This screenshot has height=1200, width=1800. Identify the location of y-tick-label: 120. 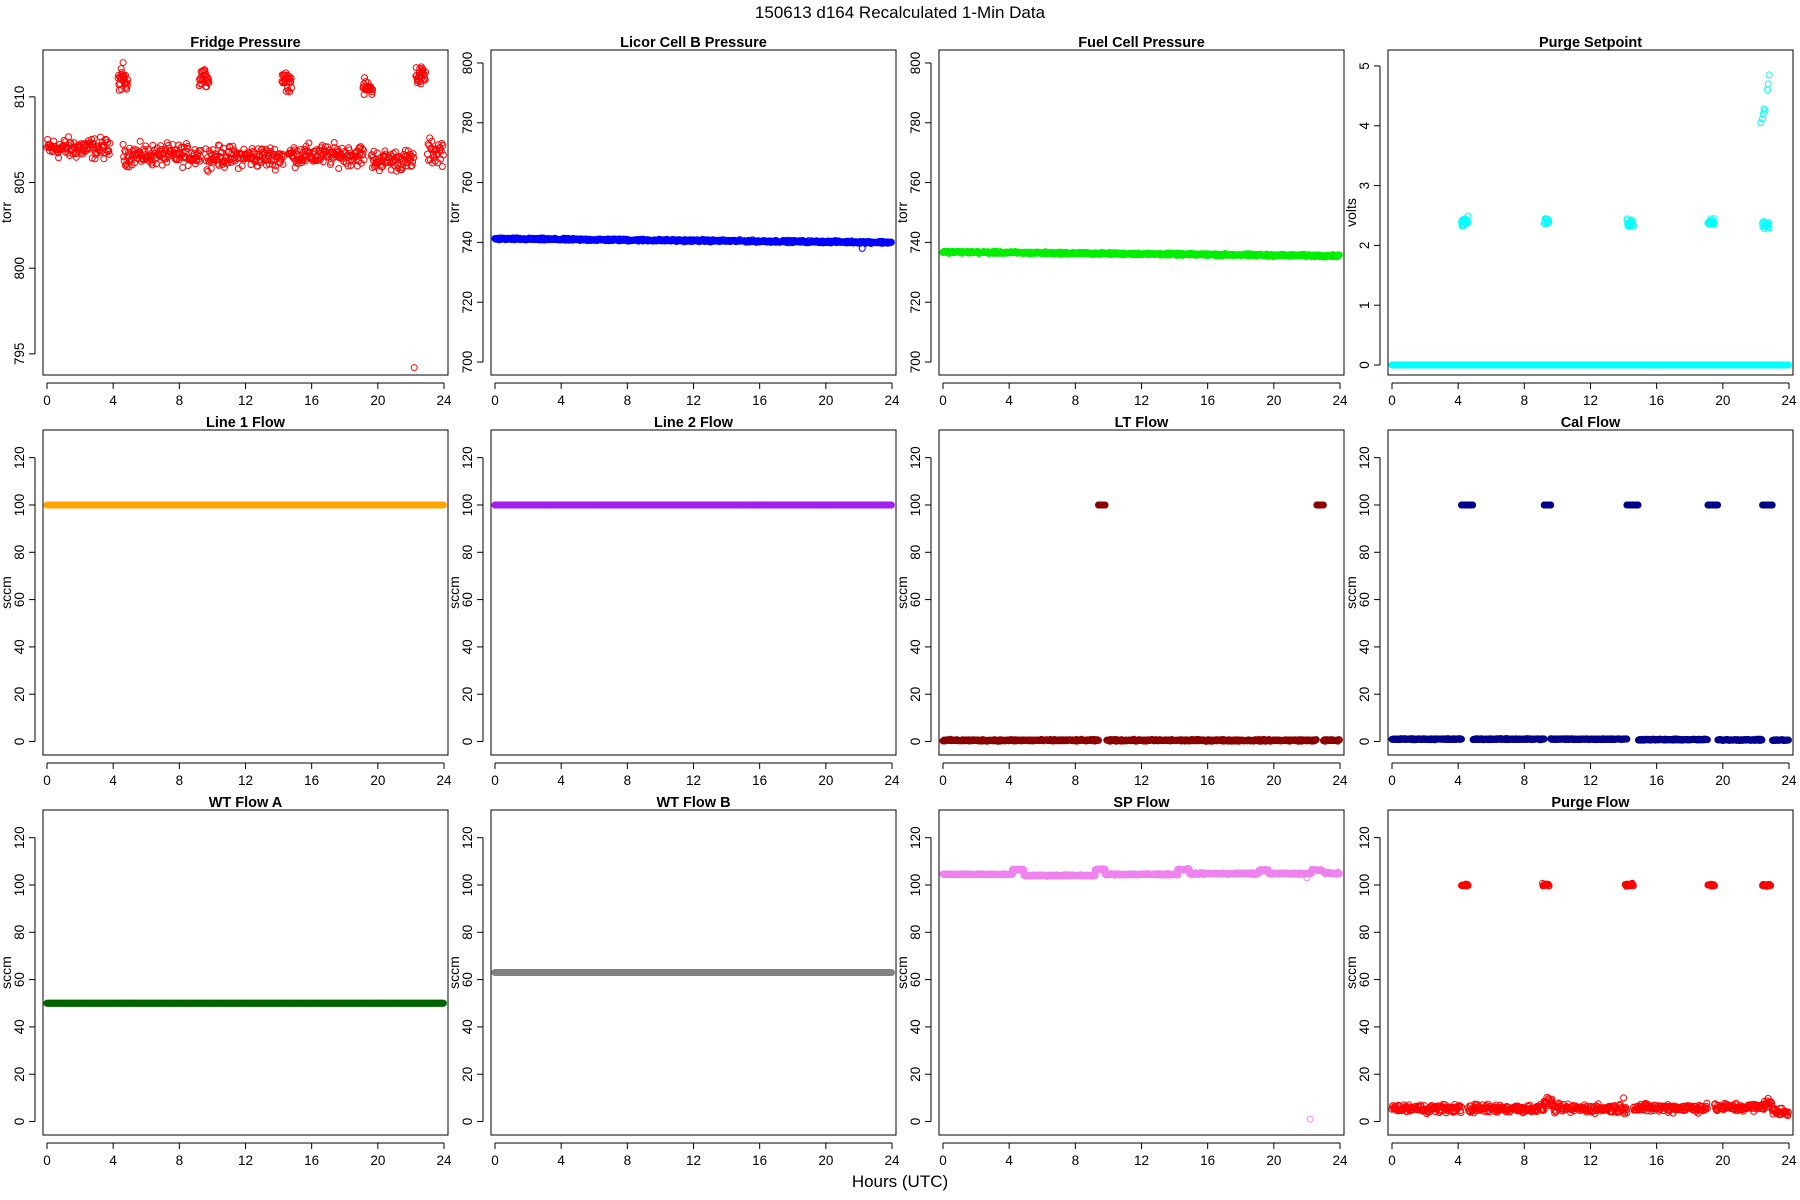
(467, 457).